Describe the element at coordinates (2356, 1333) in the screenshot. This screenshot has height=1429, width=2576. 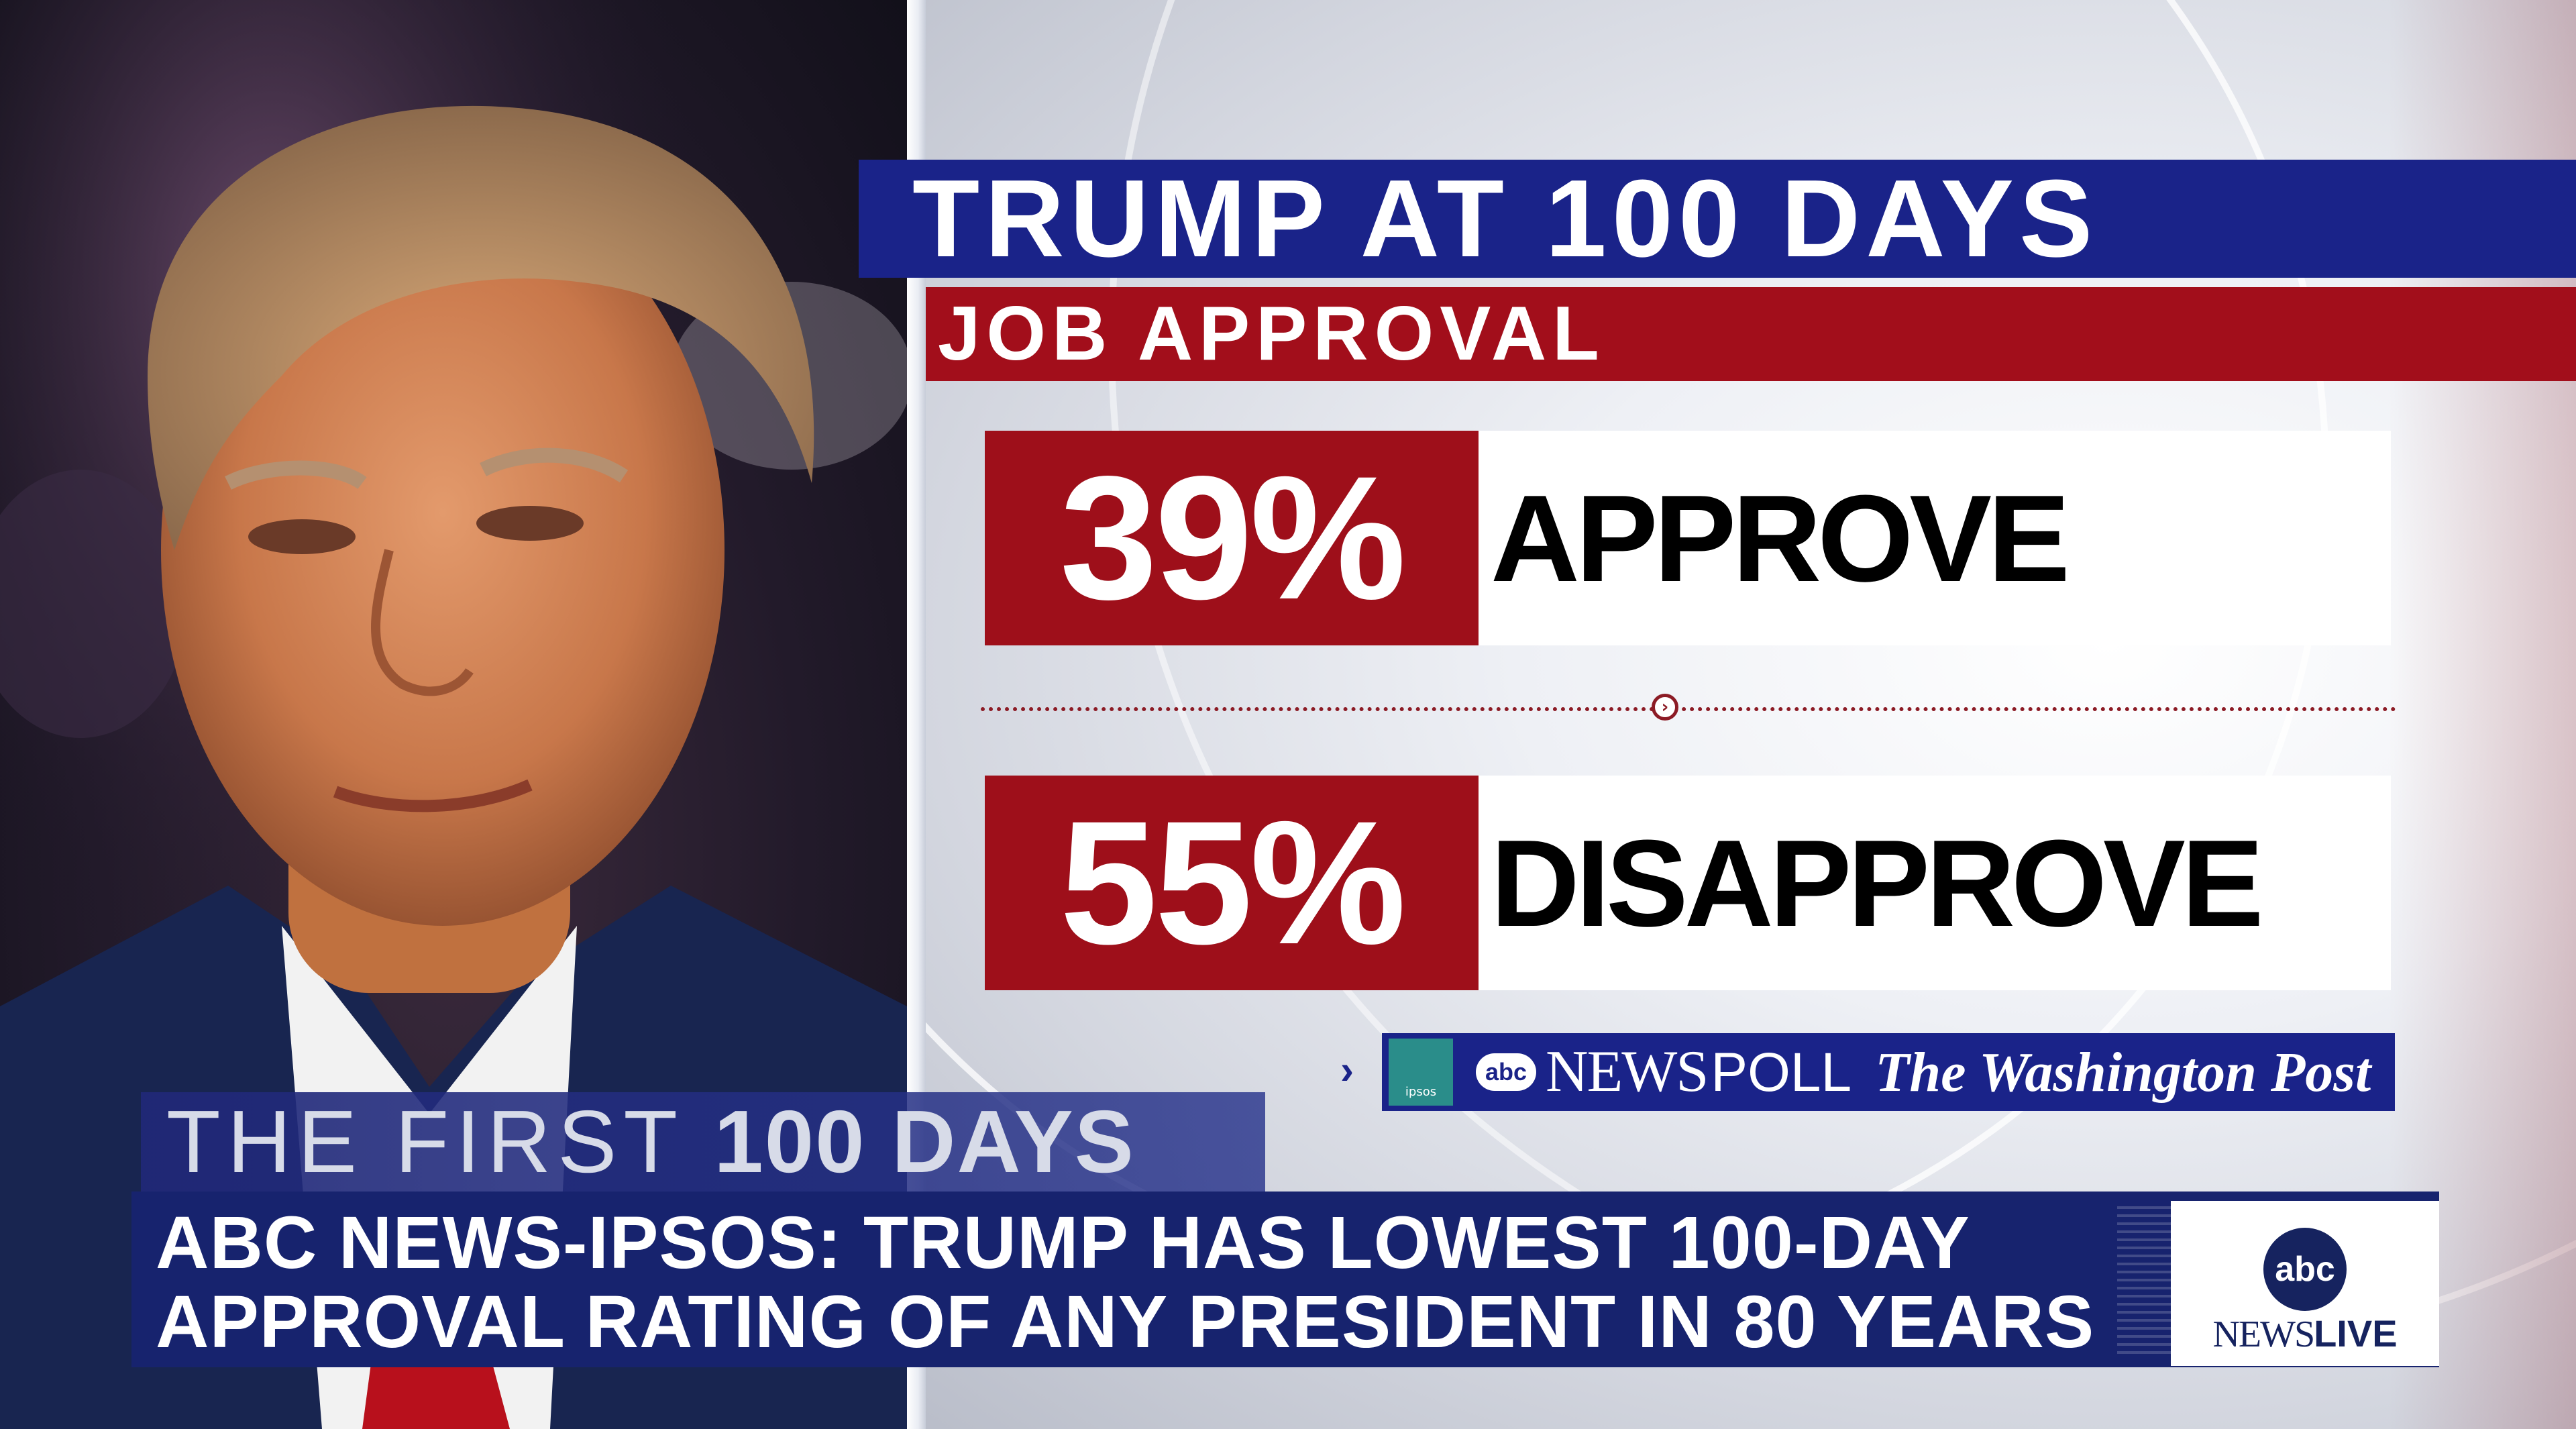
I see `newslive-live: LIVE` at that location.